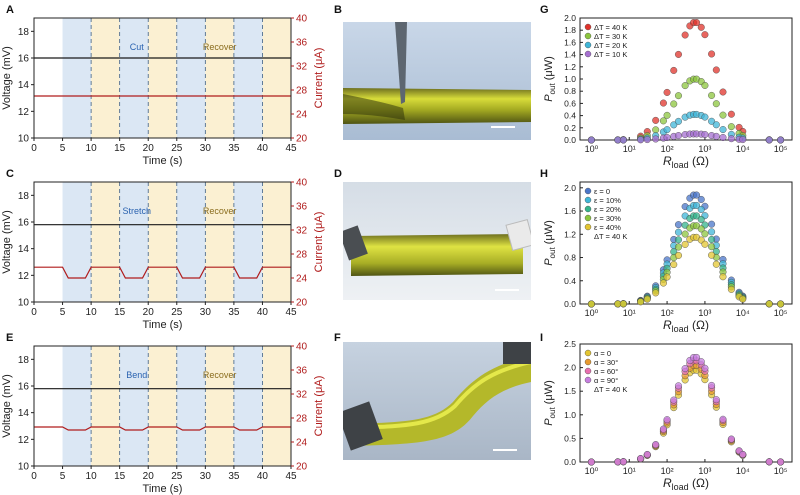 This screenshot has height=495, width=800. I want to click on legend-label: α = 0, so click(602, 353).